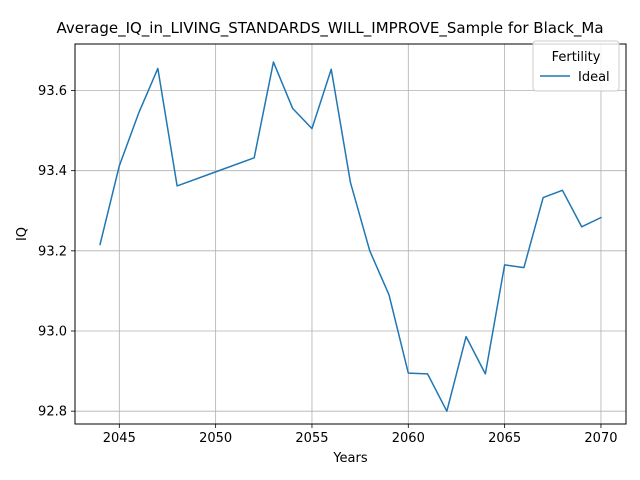 Image resolution: width=640 pixels, height=480 pixels. Describe the element at coordinates (52, 332) in the screenshot. I see `y-tick-label: 93.0` at that location.